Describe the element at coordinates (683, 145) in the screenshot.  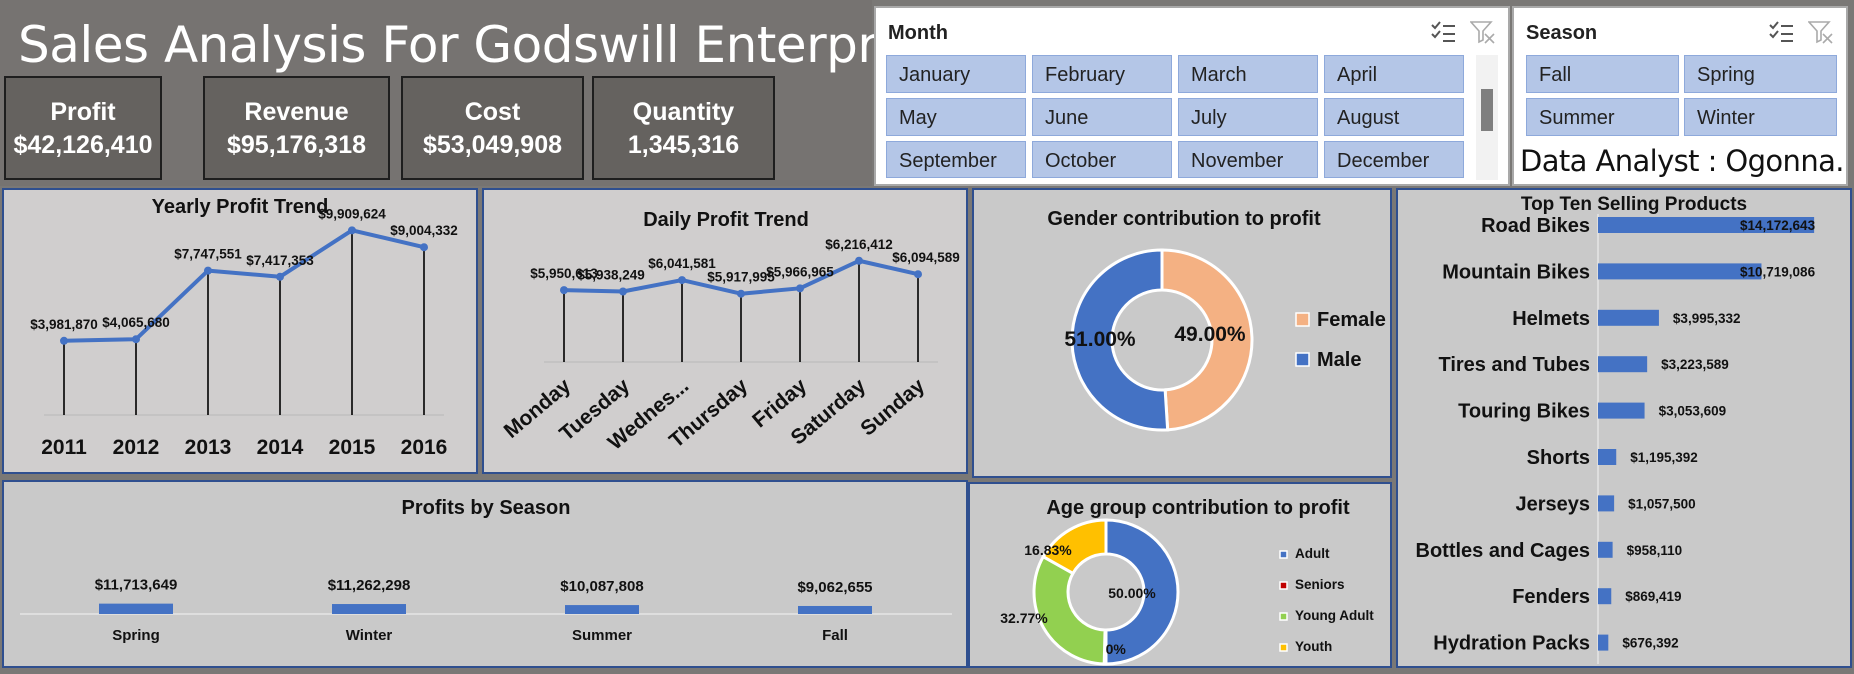
I see `kpi-value: 1,345,316` at that location.